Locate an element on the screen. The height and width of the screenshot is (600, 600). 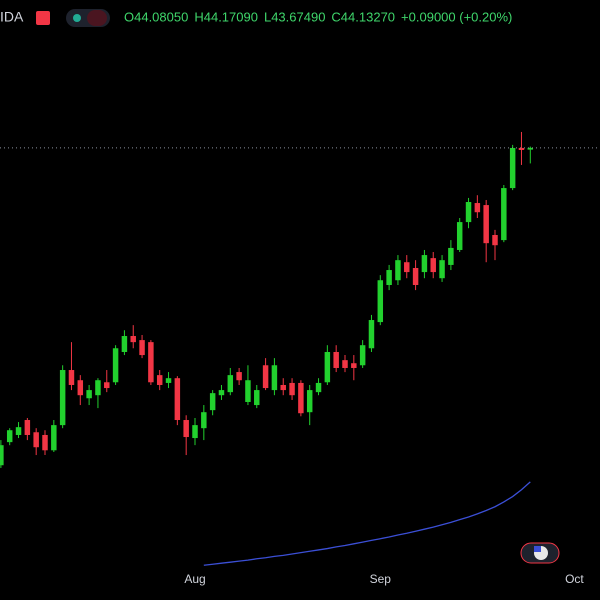
header-change: +0.09000 (+0.20%) is located at coordinates (456, 16).